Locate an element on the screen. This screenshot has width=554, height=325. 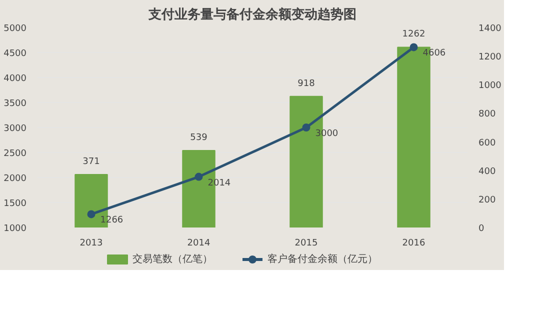
y-tick-label: 5000 is located at coordinates (15, 29).